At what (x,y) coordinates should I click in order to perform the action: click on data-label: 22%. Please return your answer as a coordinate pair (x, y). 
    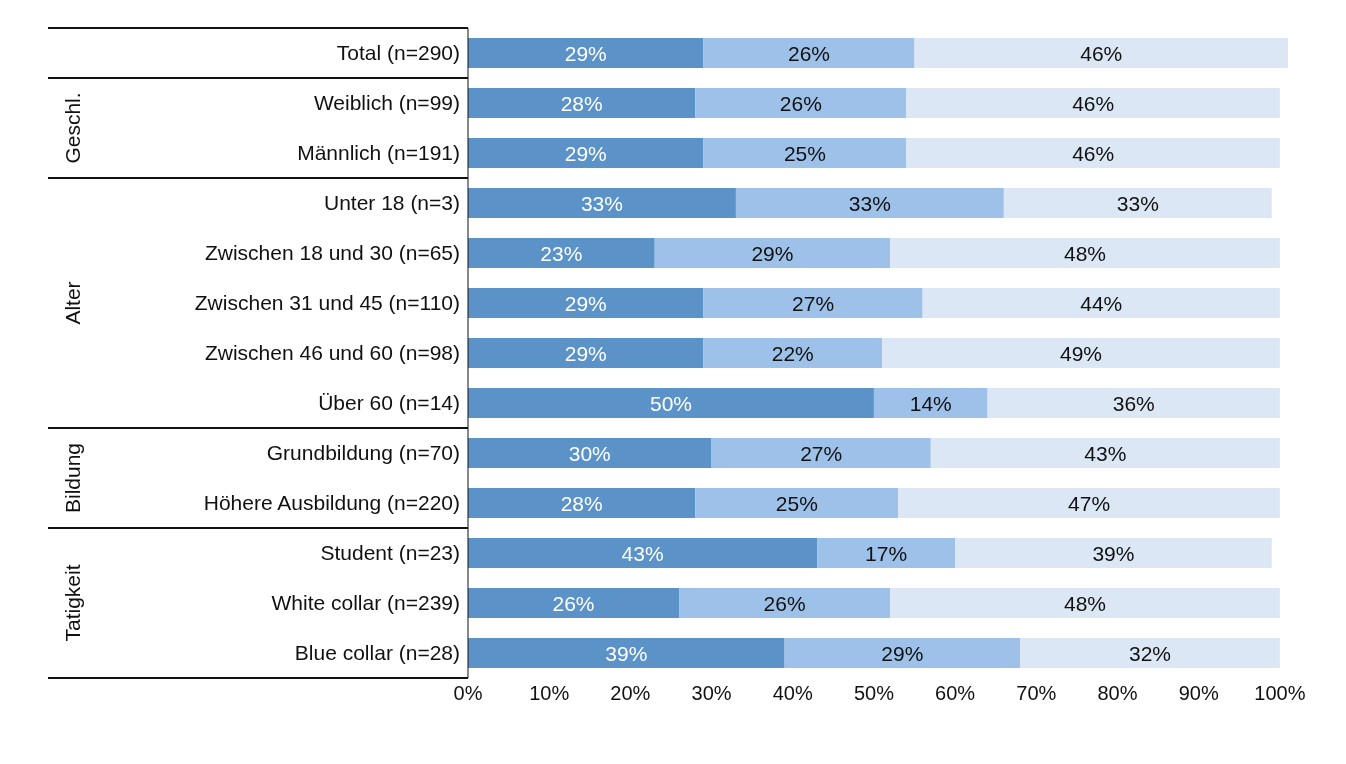
    Looking at the image, I should click on (792, 353).